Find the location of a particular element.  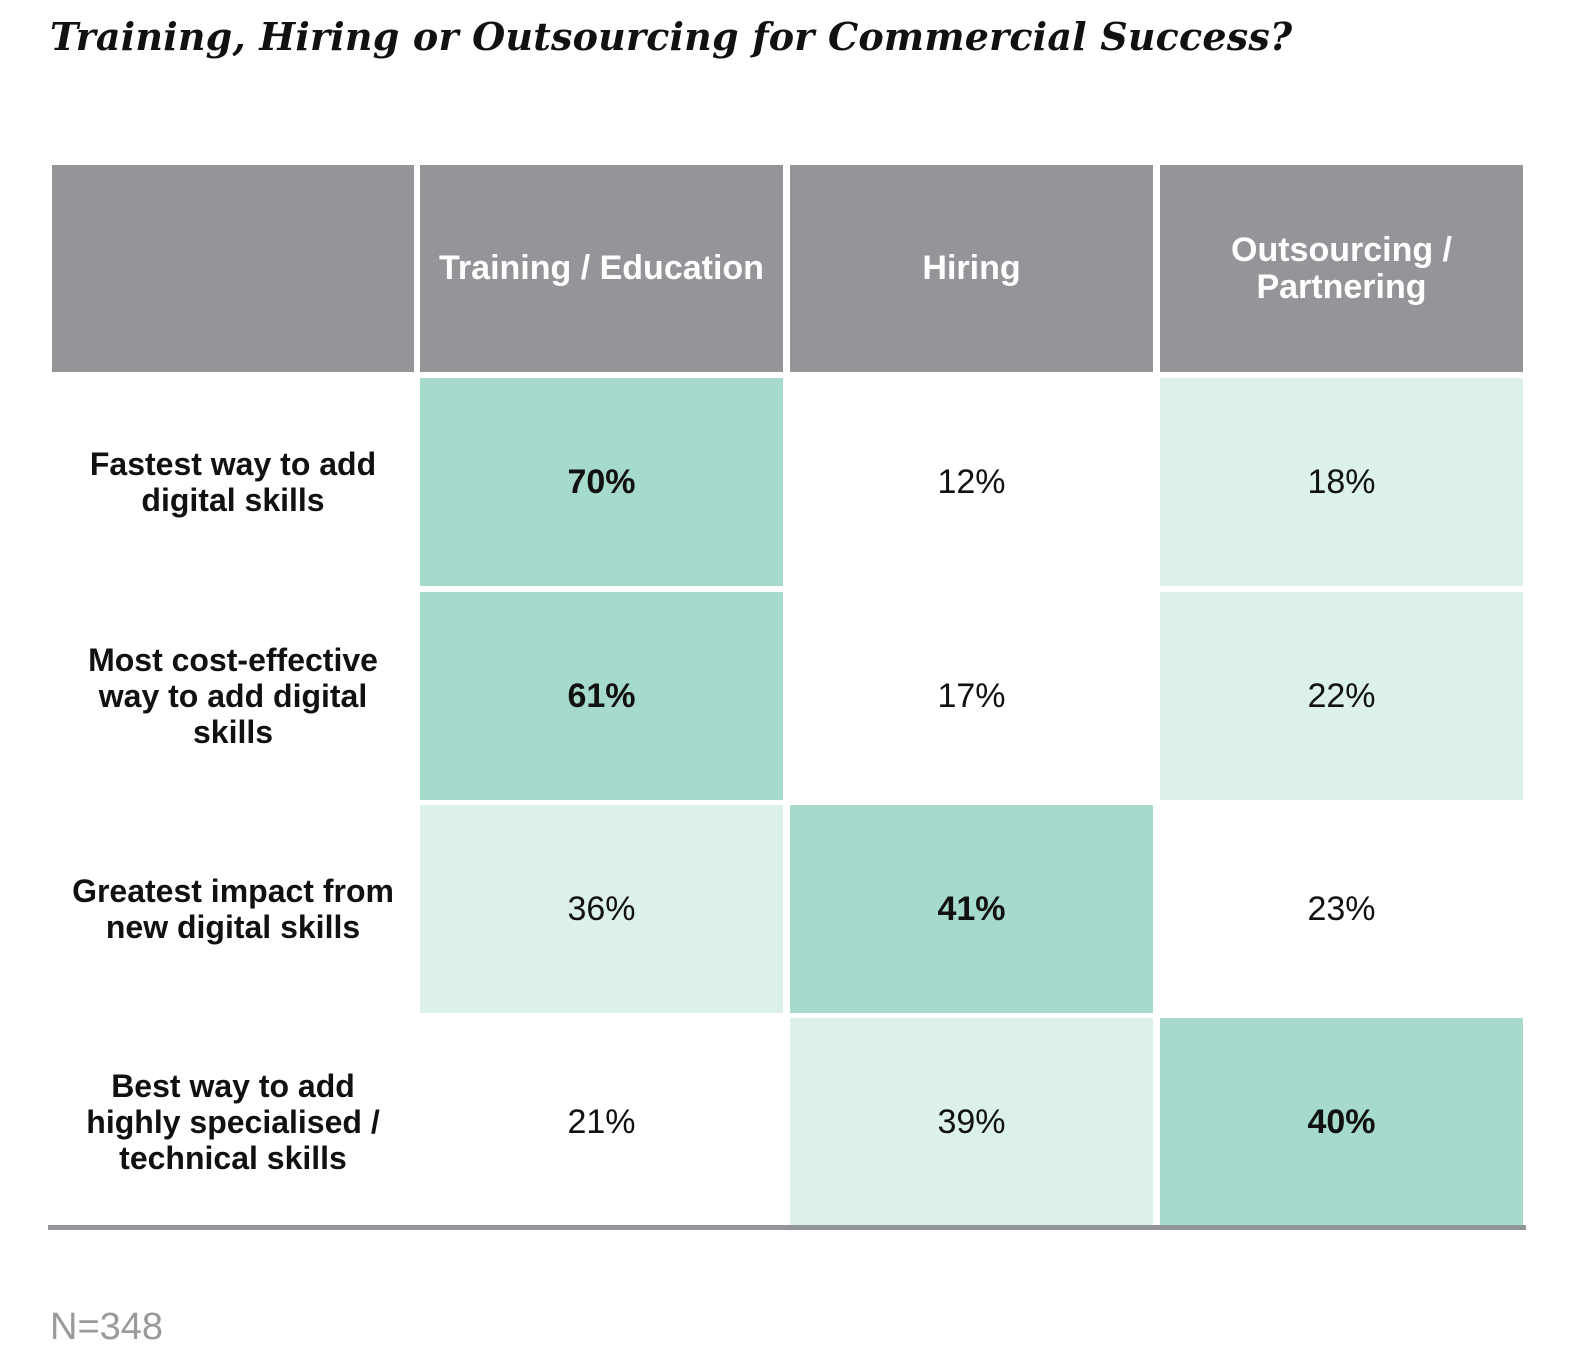

row-label-greatest-impact: Greatest impact from new digital skills is located at coordinates (233, 909).